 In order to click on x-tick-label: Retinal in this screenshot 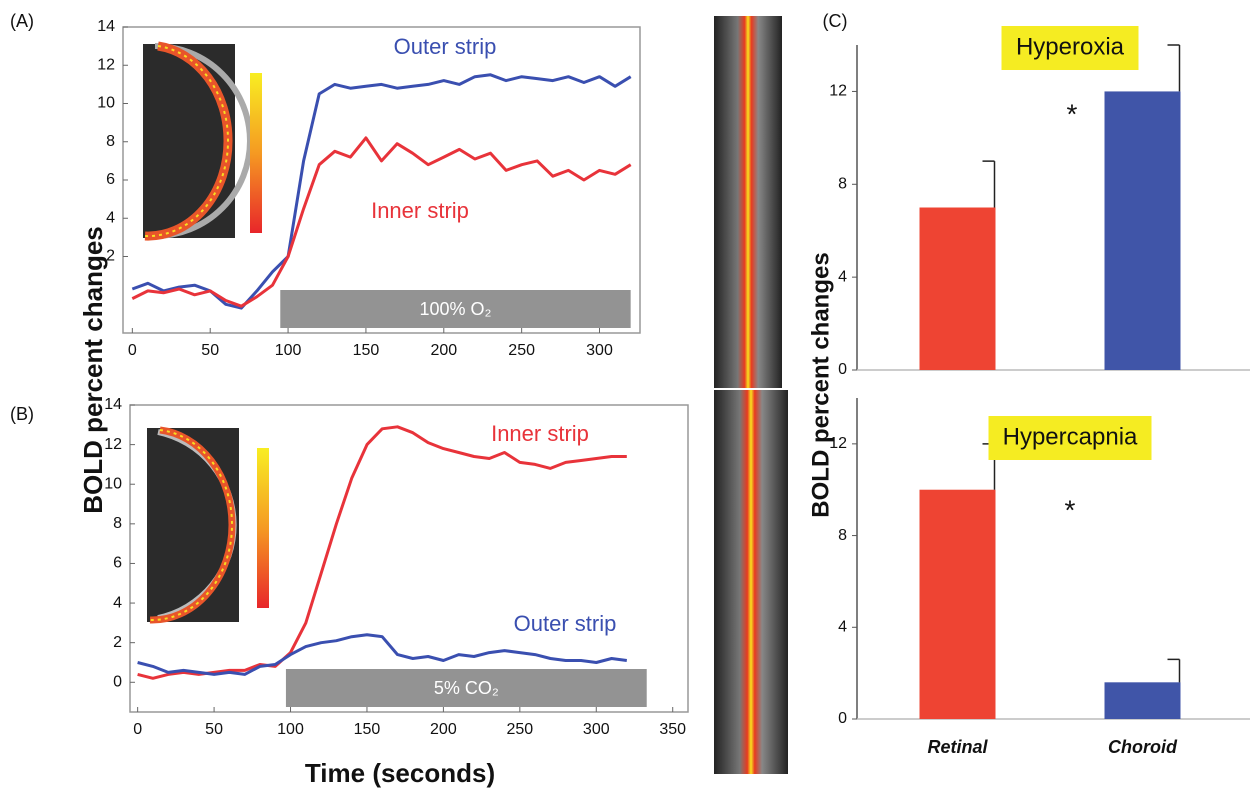, I will do `click(957, 747)`.